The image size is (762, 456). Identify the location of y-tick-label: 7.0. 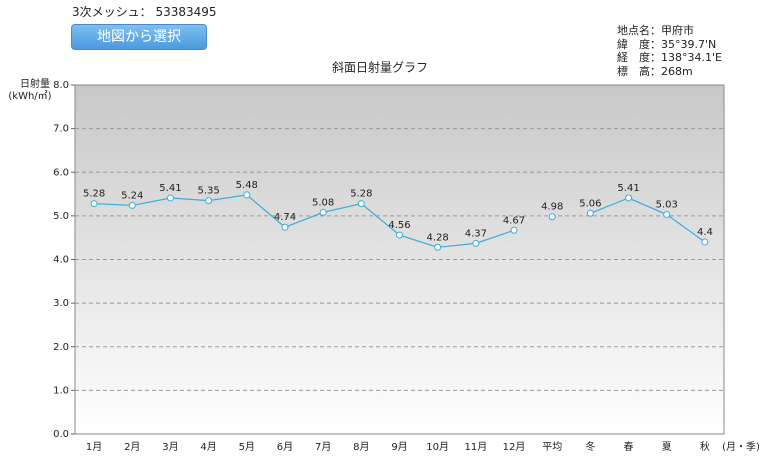
(61, 129).